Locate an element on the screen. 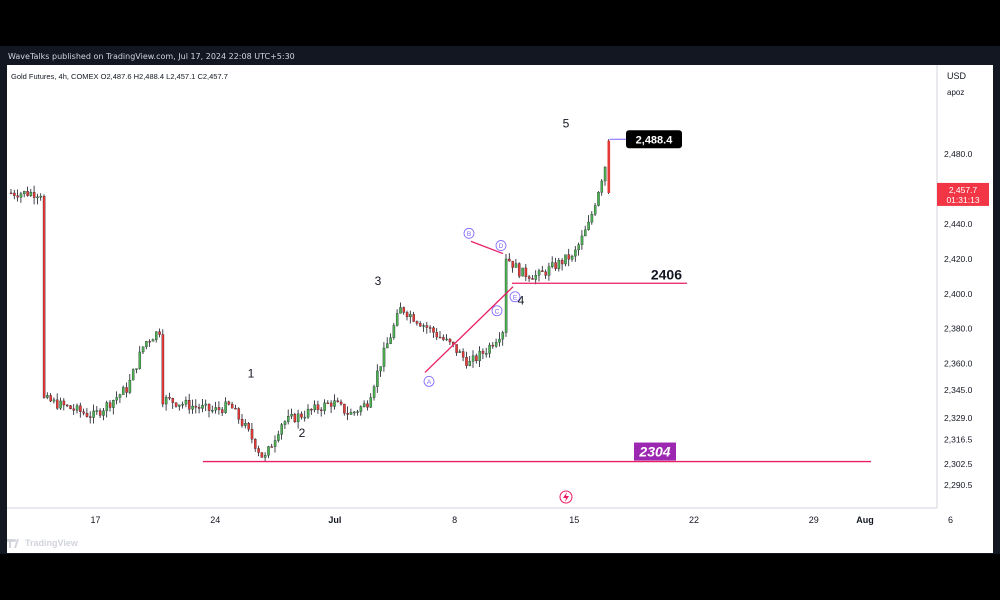 The image size is (1000, 600). triangle-label-b: B is located at coordinates (469, 234).